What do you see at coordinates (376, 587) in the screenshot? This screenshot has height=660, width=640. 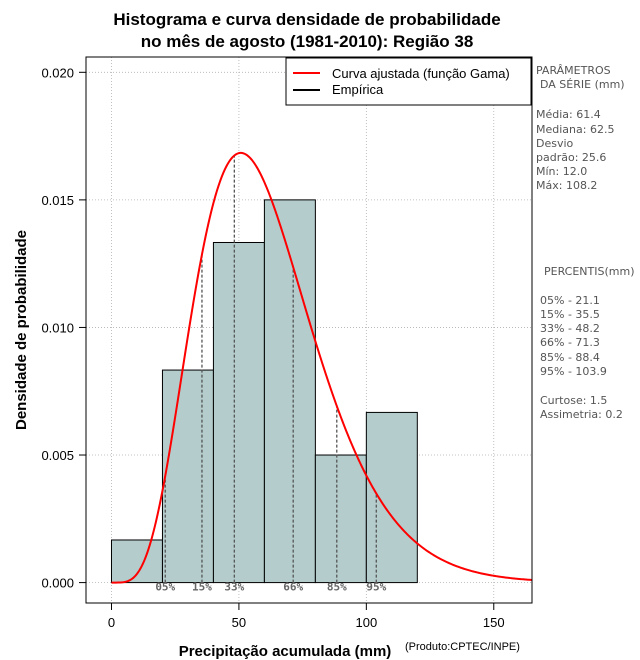 I see `percentile-marker-label: 95%` at bounding box center [376, 587].